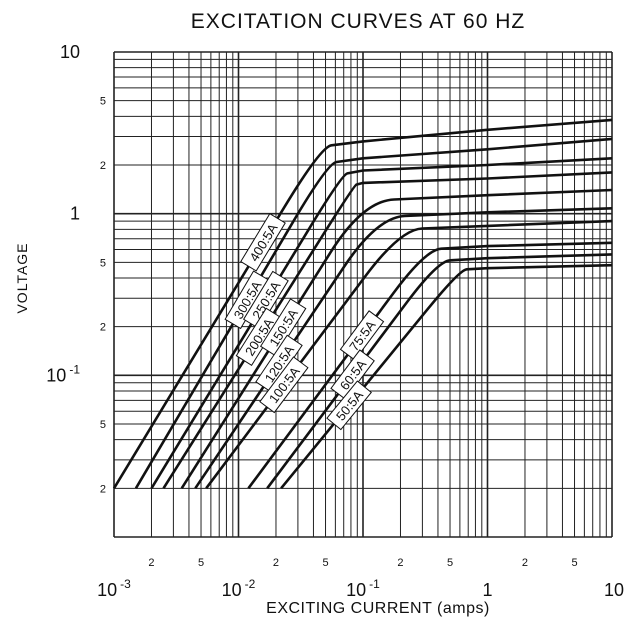 This screenshot has height=631, width=636. Describe the element at coordinates (70, 52) in the screenshot. I see `y-tick-label: 10` at that location.